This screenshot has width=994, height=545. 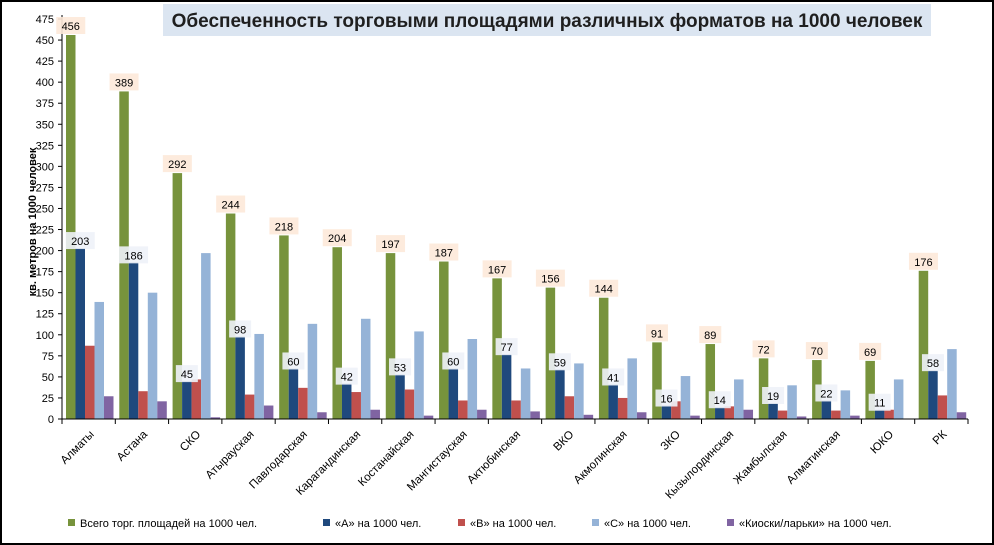 What do you see at coordinates (45, 294) in the screenshot?
I see `y-tick-label: 150` at bounding box center [45, 294].